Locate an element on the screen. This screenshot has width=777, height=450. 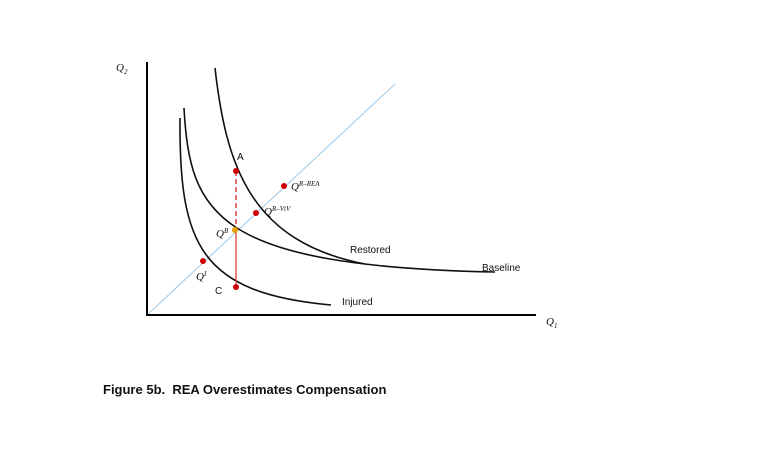
label-q-r-vtv: QR–VtV is located at coordinates (277, 211).